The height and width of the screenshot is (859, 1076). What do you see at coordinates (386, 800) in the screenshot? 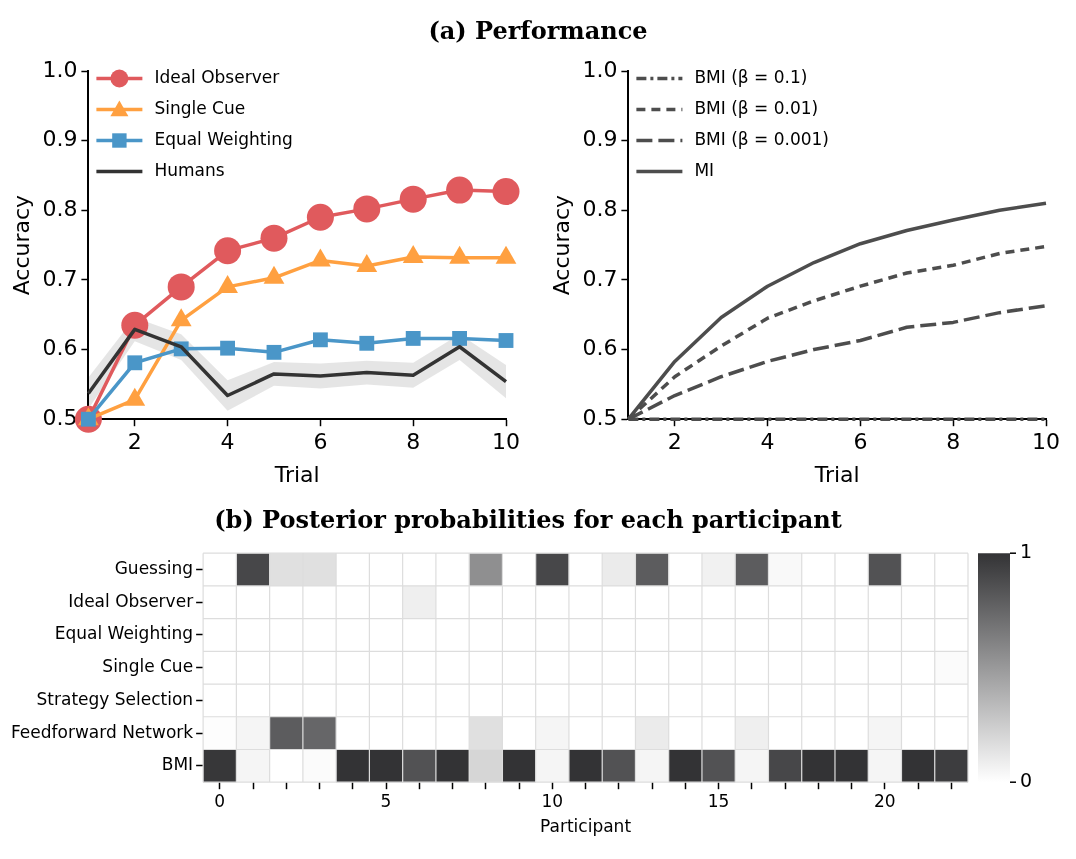
I see `x-tick-label: 5` at bounding box center [386, 800].